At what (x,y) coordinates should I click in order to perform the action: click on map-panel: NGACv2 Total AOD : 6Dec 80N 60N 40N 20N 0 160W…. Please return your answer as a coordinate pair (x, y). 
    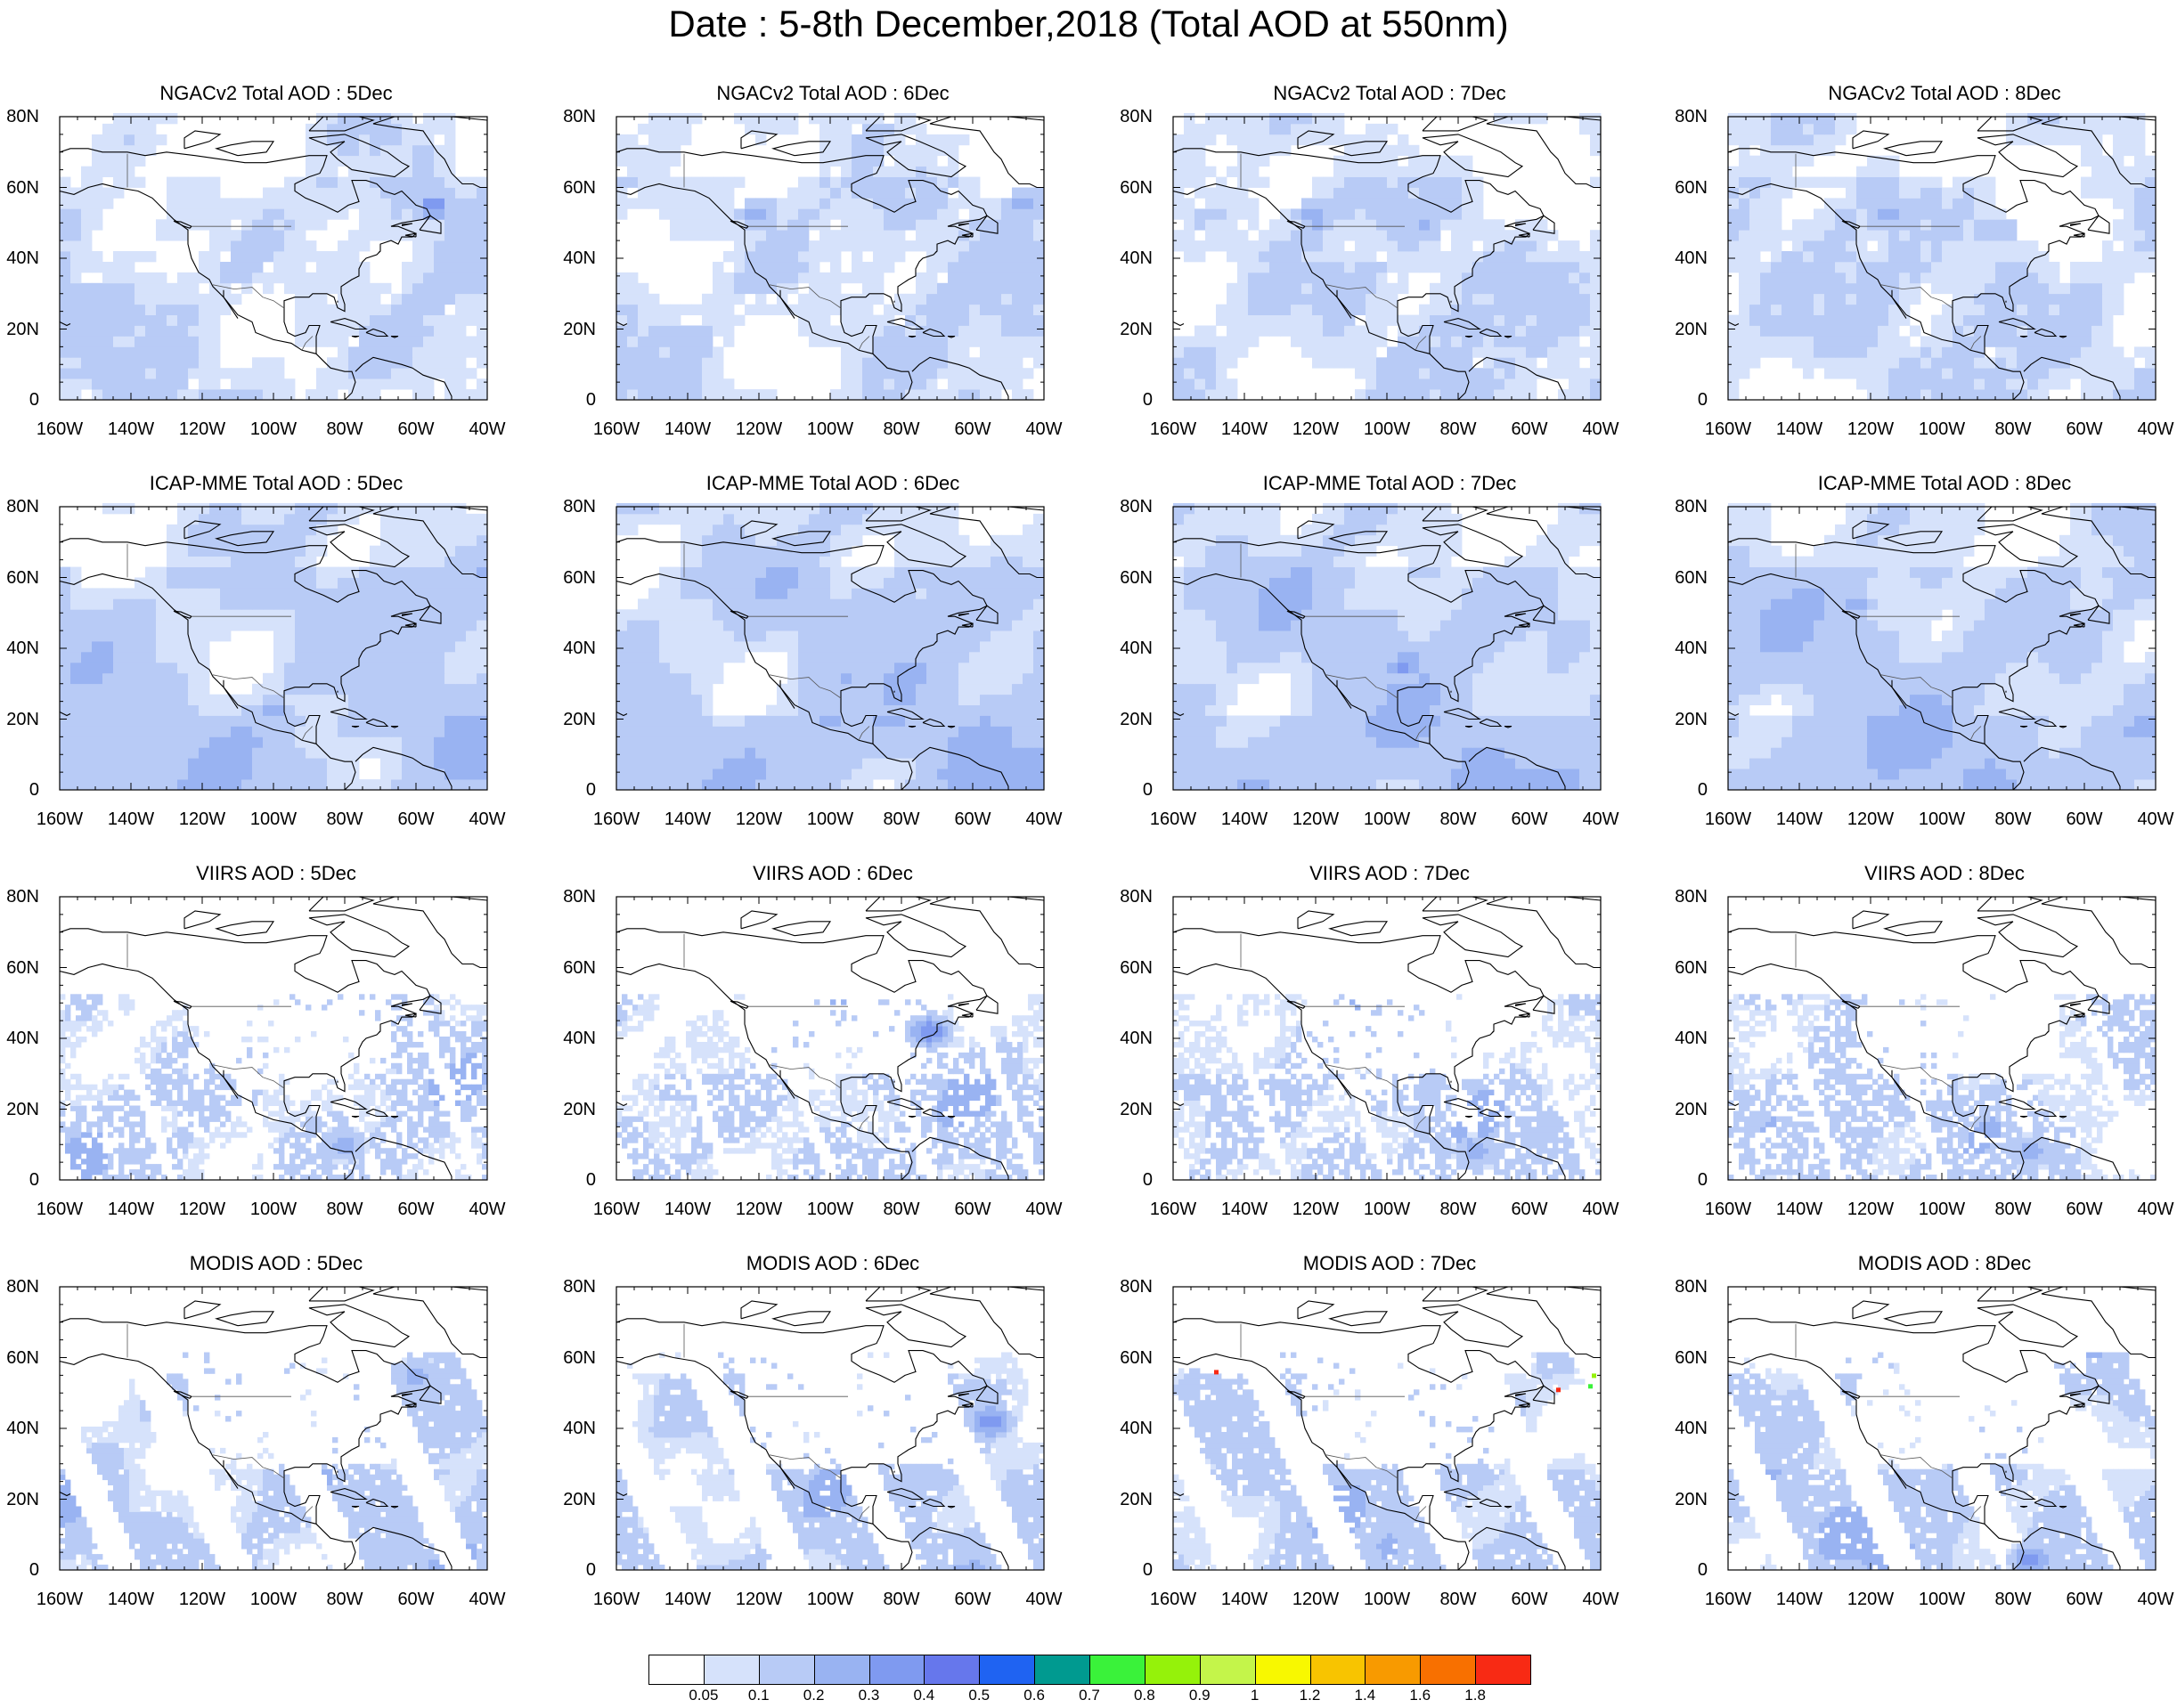
    Looking at the image, I should click on (824, 219).